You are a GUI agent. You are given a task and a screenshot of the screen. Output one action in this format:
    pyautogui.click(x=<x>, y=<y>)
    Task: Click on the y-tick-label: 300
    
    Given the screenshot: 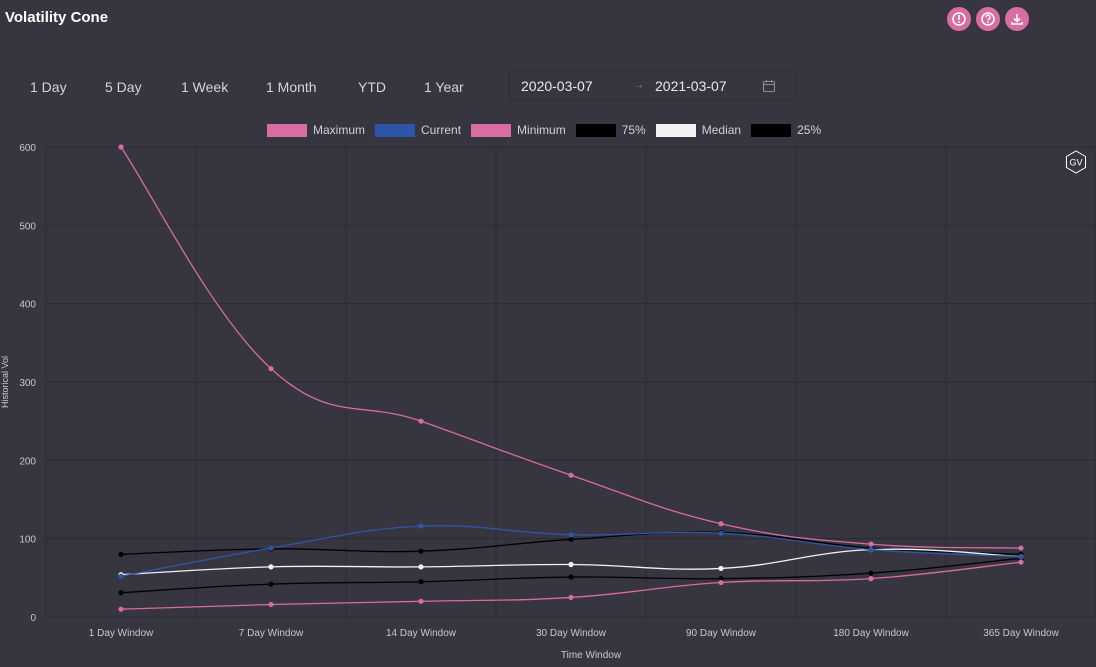 What is the action you would take?
    pyautogui.click(x=27, y=383)
    